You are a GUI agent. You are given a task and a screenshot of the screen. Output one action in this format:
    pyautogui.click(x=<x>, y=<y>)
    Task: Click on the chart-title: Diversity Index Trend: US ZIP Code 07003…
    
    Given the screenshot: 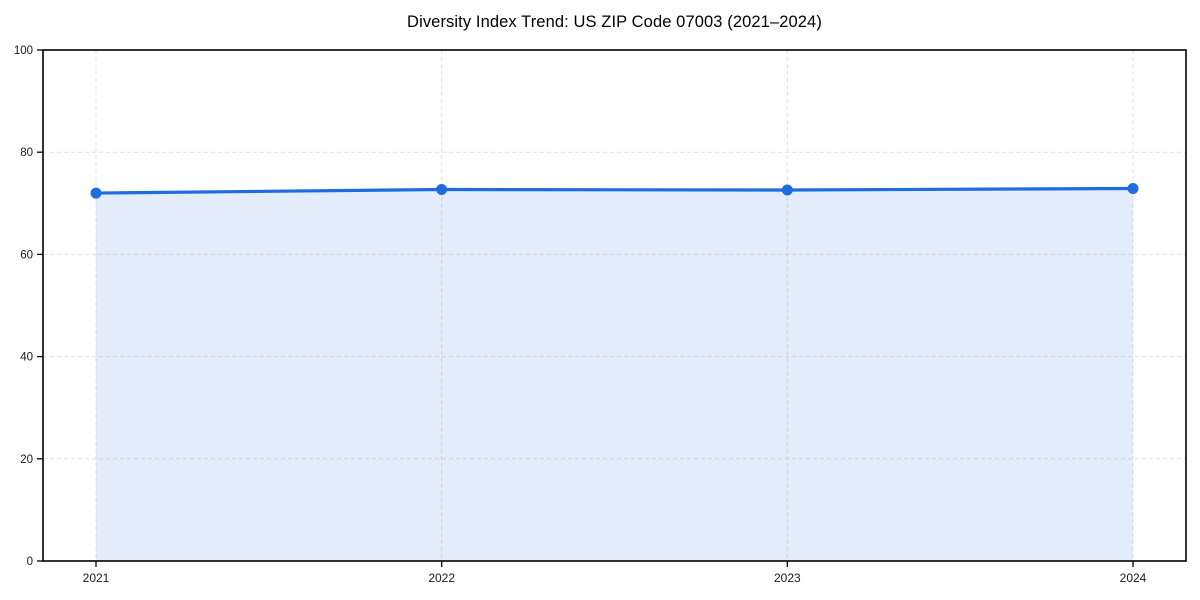 What is the action you would take?
    pyautogui.click(x=614, y=22)
    